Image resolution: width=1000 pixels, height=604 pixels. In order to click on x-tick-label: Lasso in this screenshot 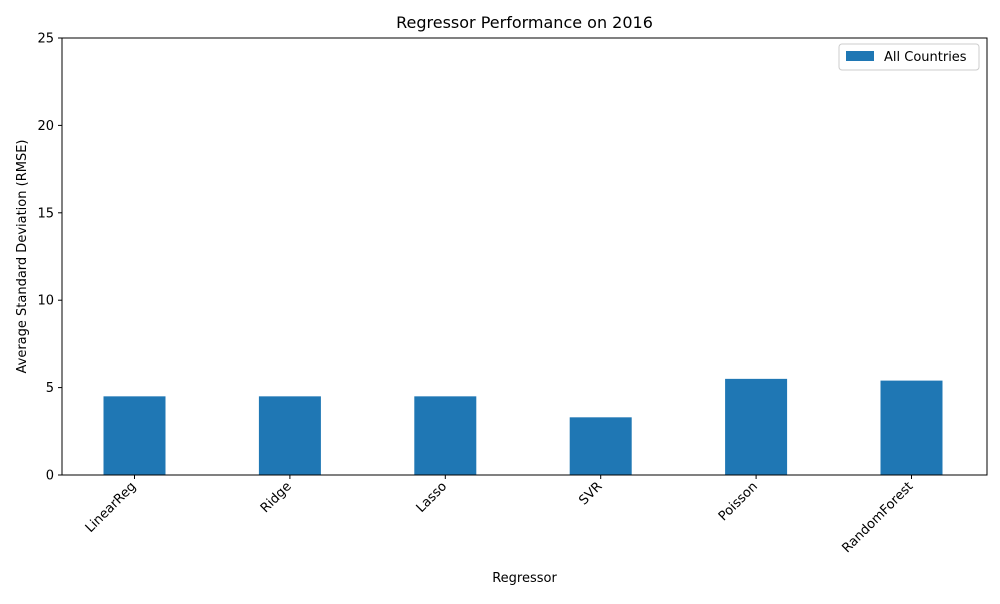, I will do `click(432, 497)`.